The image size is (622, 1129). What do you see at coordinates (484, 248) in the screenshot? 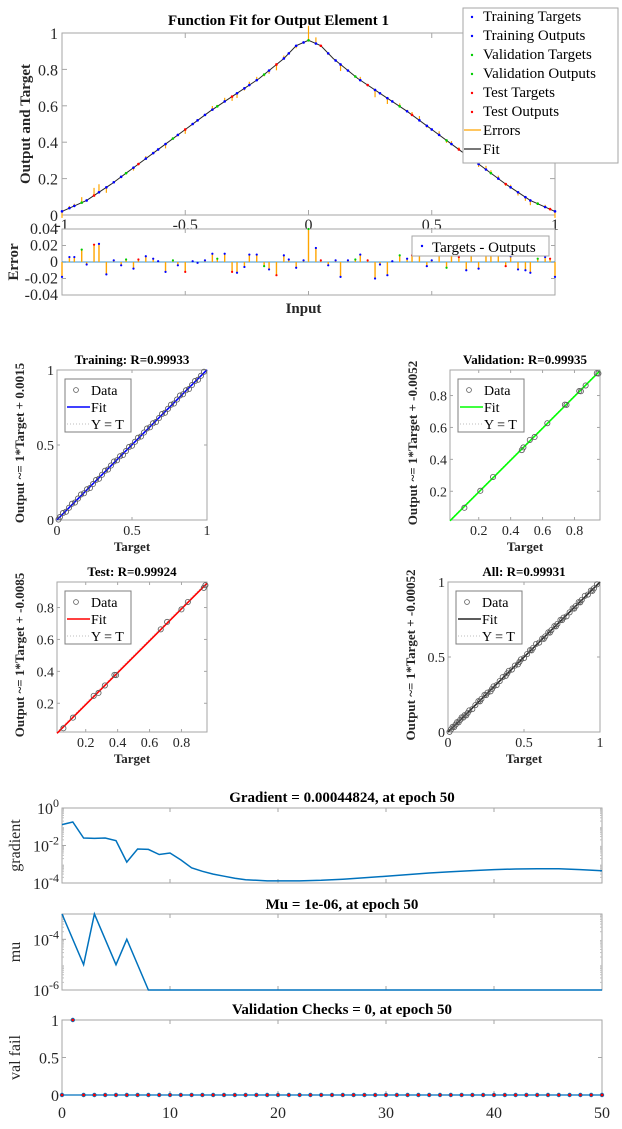
I see `legend-entry: Targets - Outputs` at bounding box center [484, 248].